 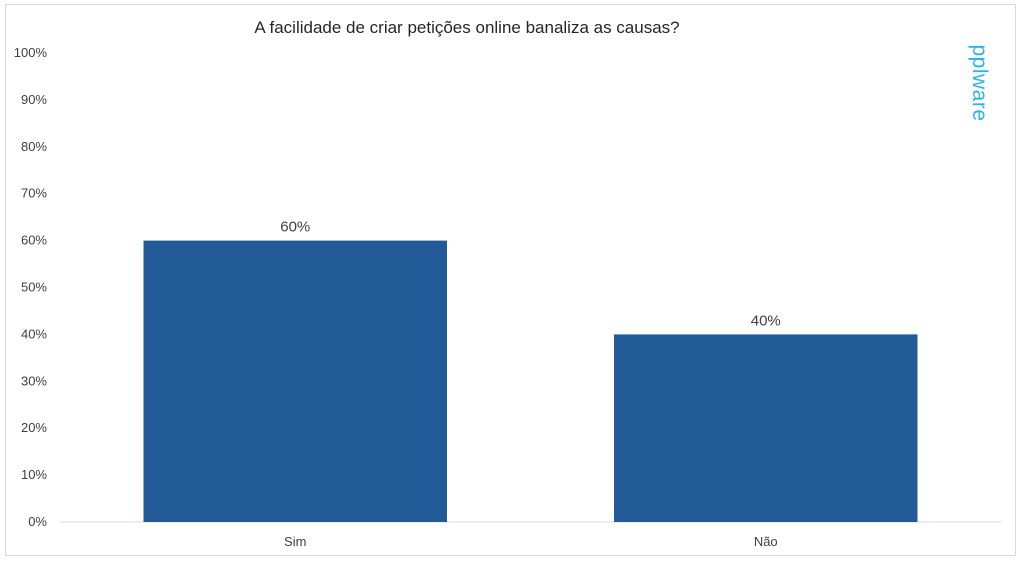 What do you see at coordinates (34, 193) in the screenshot?
I see `y-tick-label: 70%` at bounding box center [34, 193].